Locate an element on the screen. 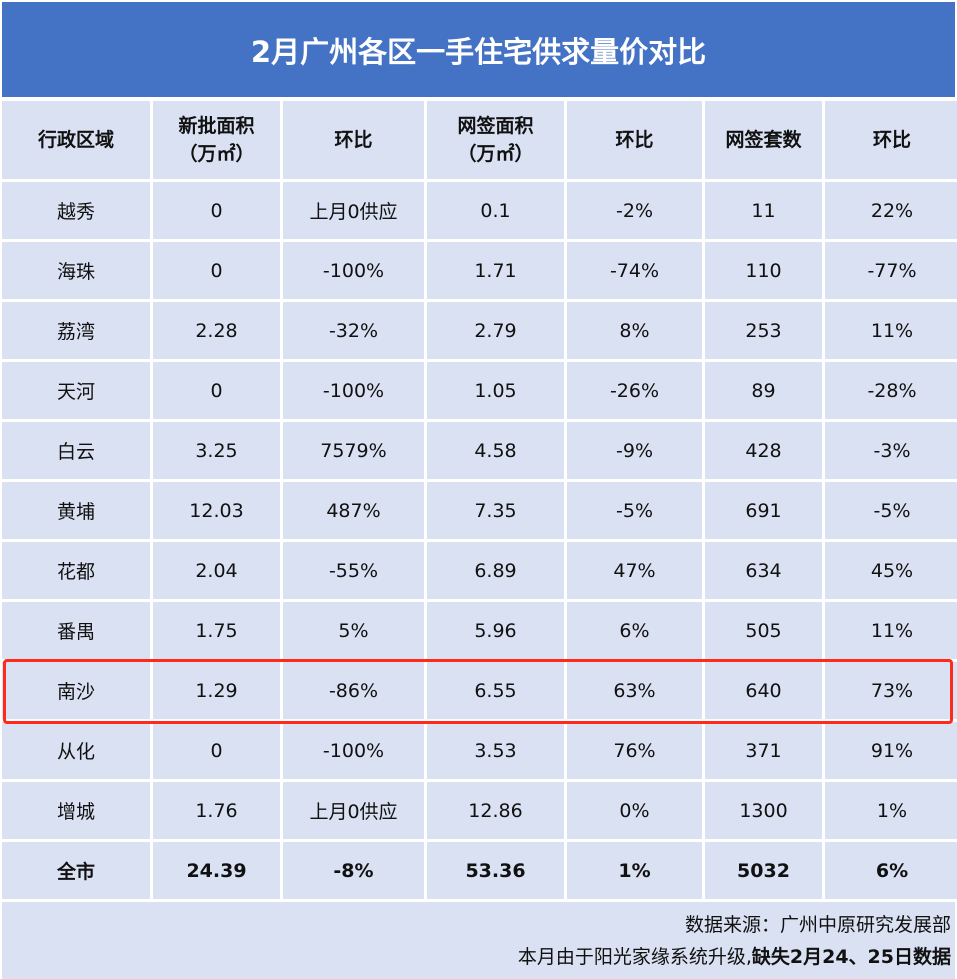  table-row: 番禺 1.75 5% 5.96 6% 505 11% is located at coordinates (479, 630).